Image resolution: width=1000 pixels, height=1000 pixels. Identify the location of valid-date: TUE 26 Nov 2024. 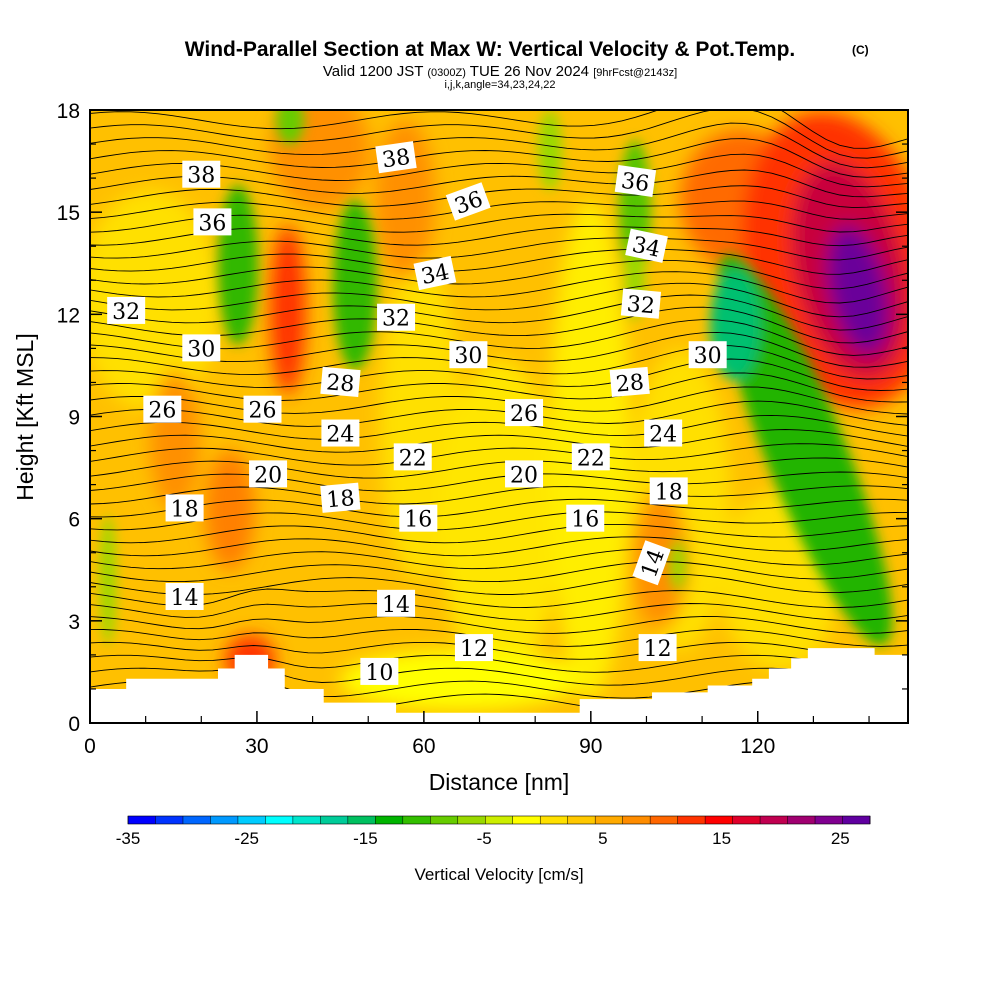
(529, 71).